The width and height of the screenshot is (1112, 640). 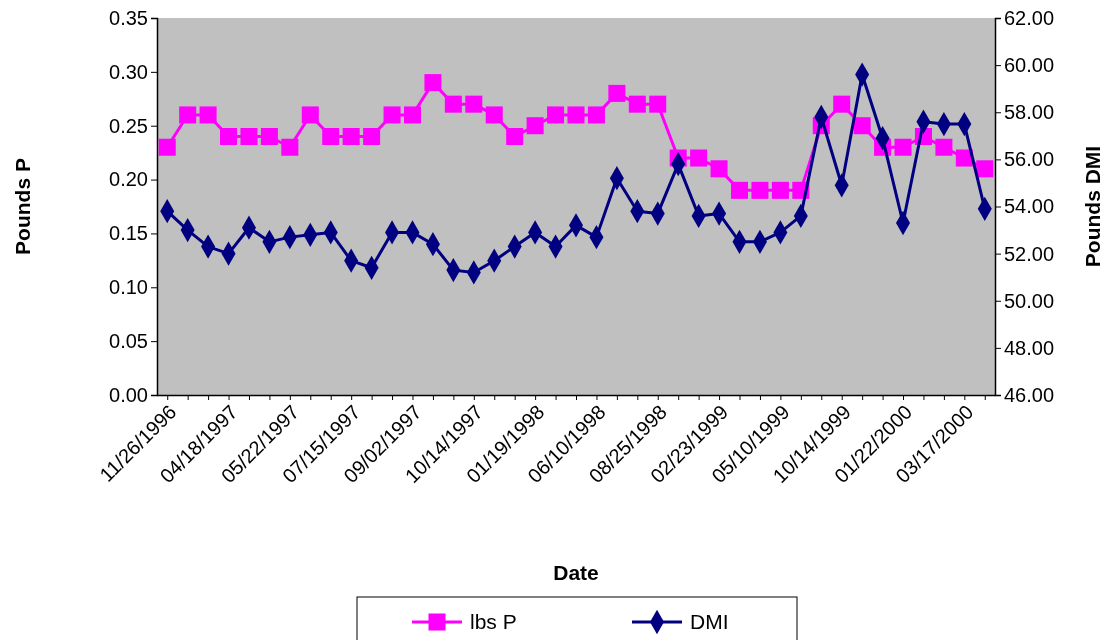 What do you see at coordinates (1029, 159) in the screenshot?
I see `y2-tick-label: 56.00` at bounding box center [1029, 159].